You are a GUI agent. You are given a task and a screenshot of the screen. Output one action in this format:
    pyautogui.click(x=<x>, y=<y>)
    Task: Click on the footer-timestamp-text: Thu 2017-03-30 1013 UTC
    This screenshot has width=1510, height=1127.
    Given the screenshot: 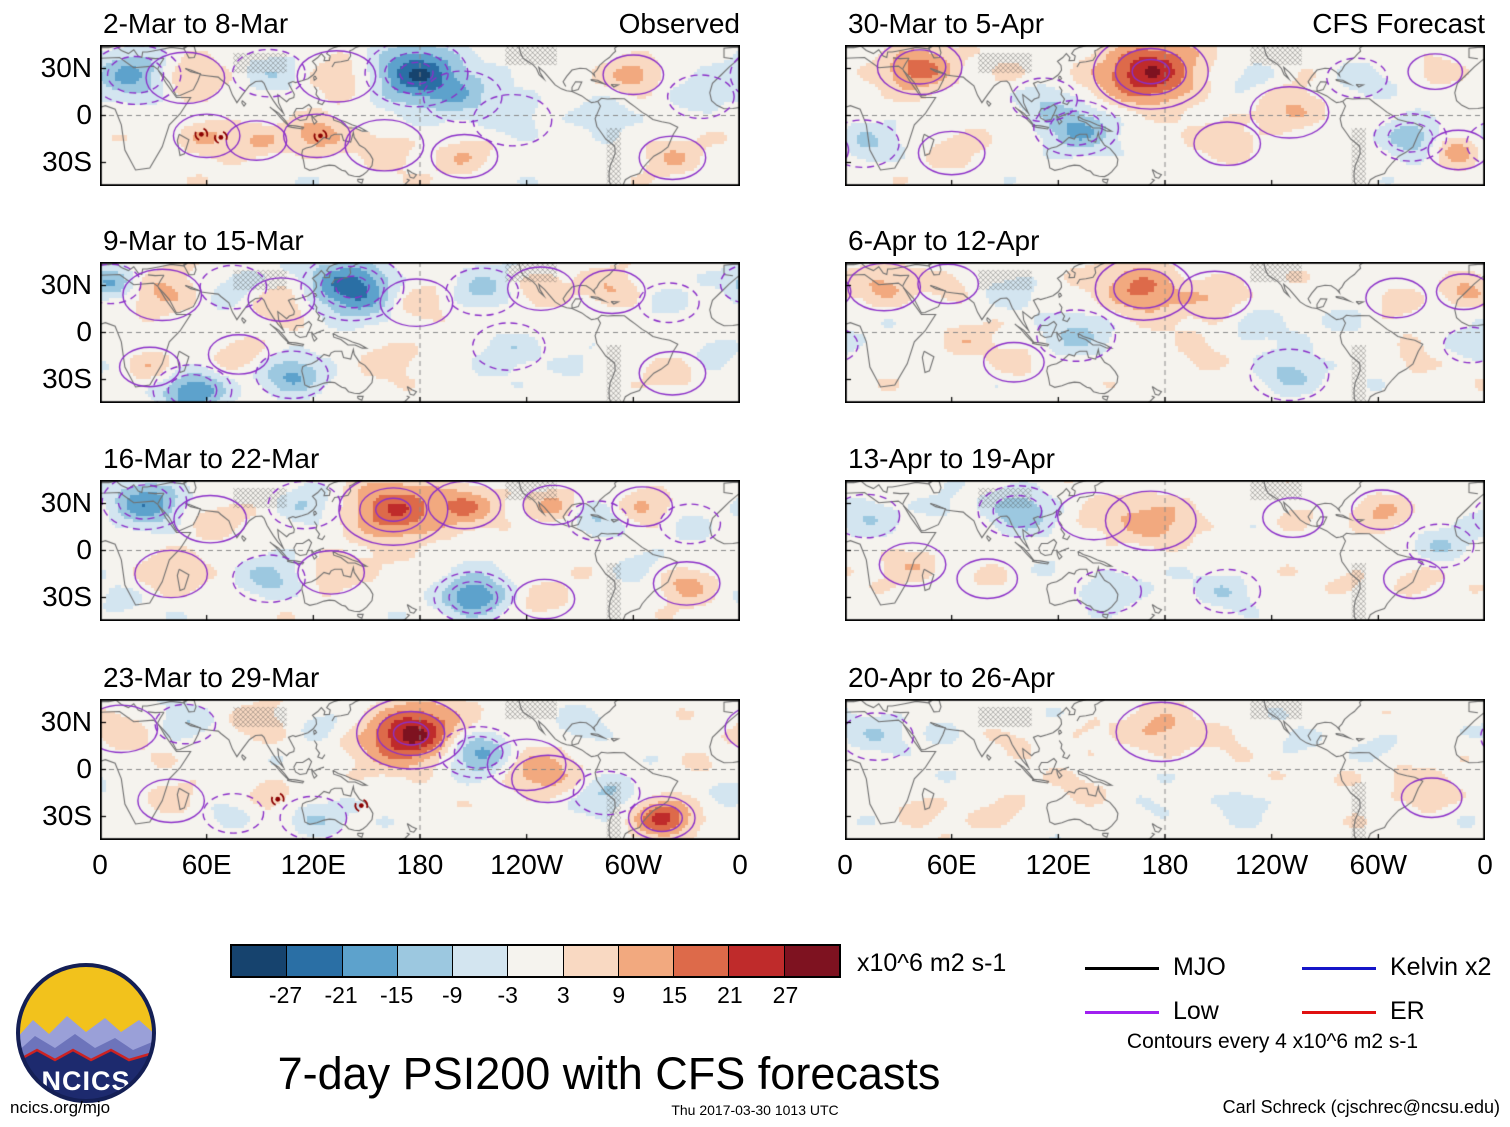 What is the action you would take?
    pyautogui.click(x=755, y=1110)
    